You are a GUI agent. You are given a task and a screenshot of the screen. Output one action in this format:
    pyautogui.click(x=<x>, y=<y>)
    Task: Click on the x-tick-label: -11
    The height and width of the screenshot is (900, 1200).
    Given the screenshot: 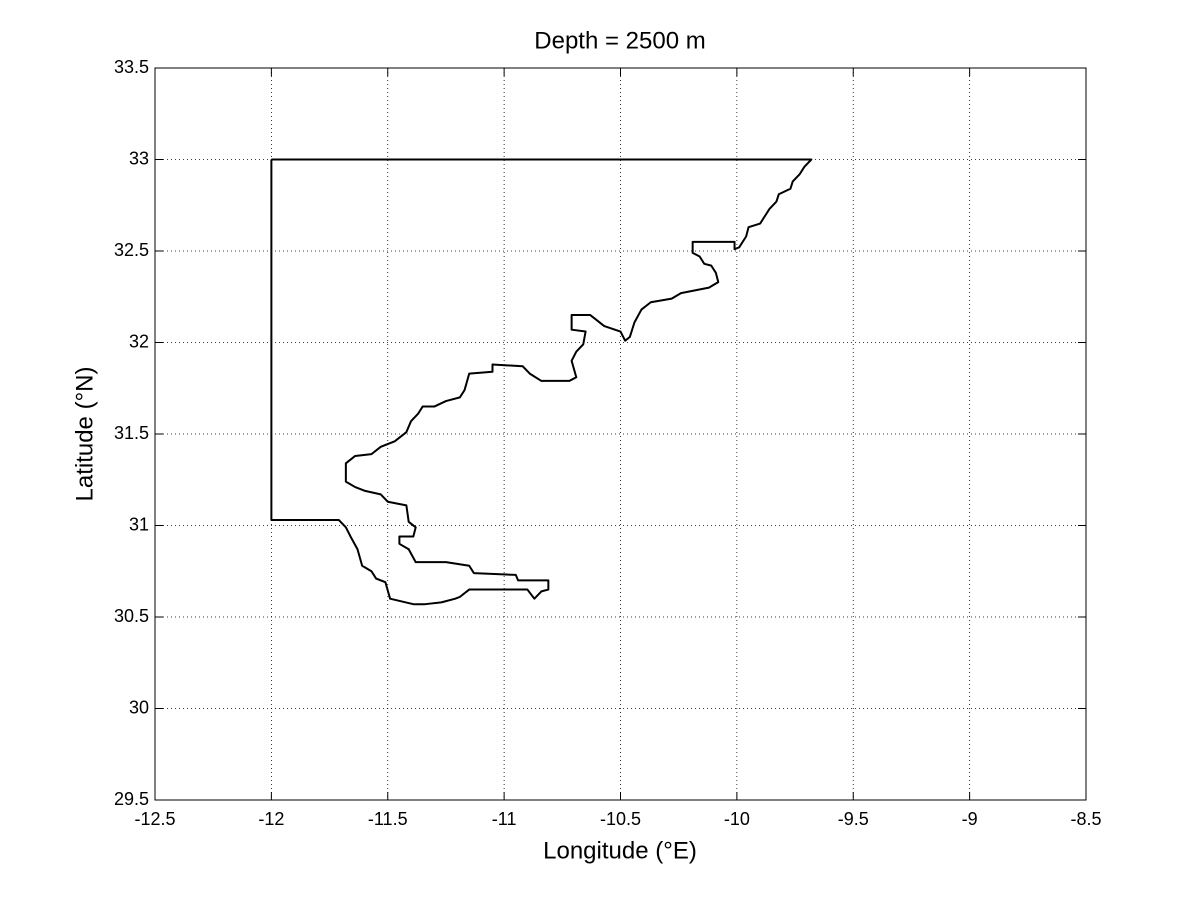 What is the action you would take?
    pyautogui.click(x=504, y=819)
    